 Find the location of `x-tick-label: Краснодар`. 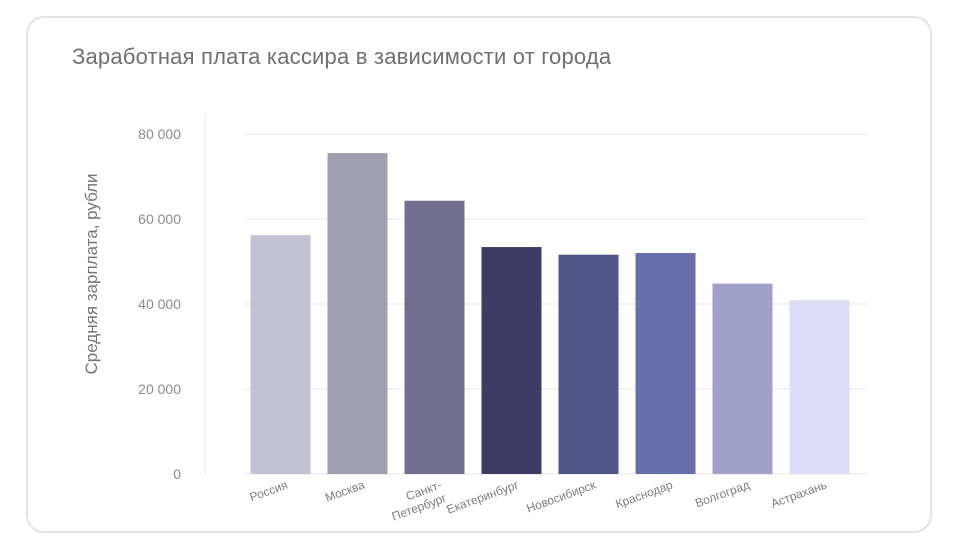

x-tick-label: Краснодар is located at coordinates (644, 495).